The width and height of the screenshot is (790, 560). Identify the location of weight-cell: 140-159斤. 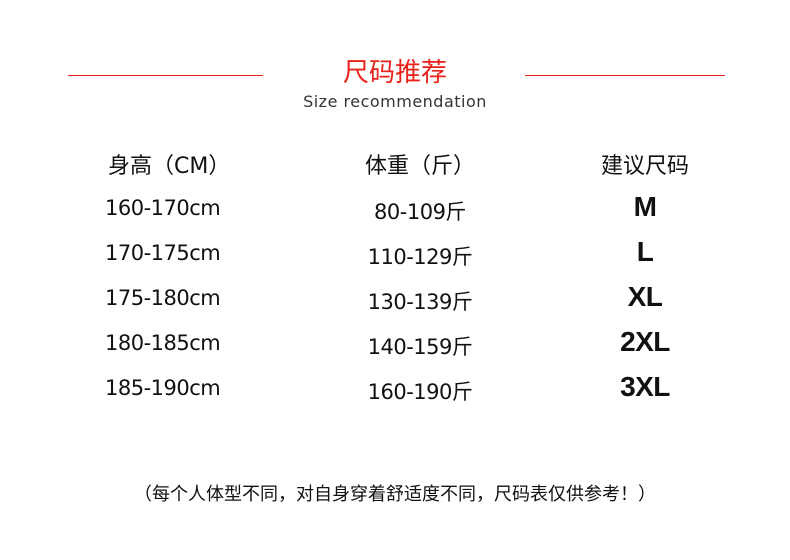
(420, 347).